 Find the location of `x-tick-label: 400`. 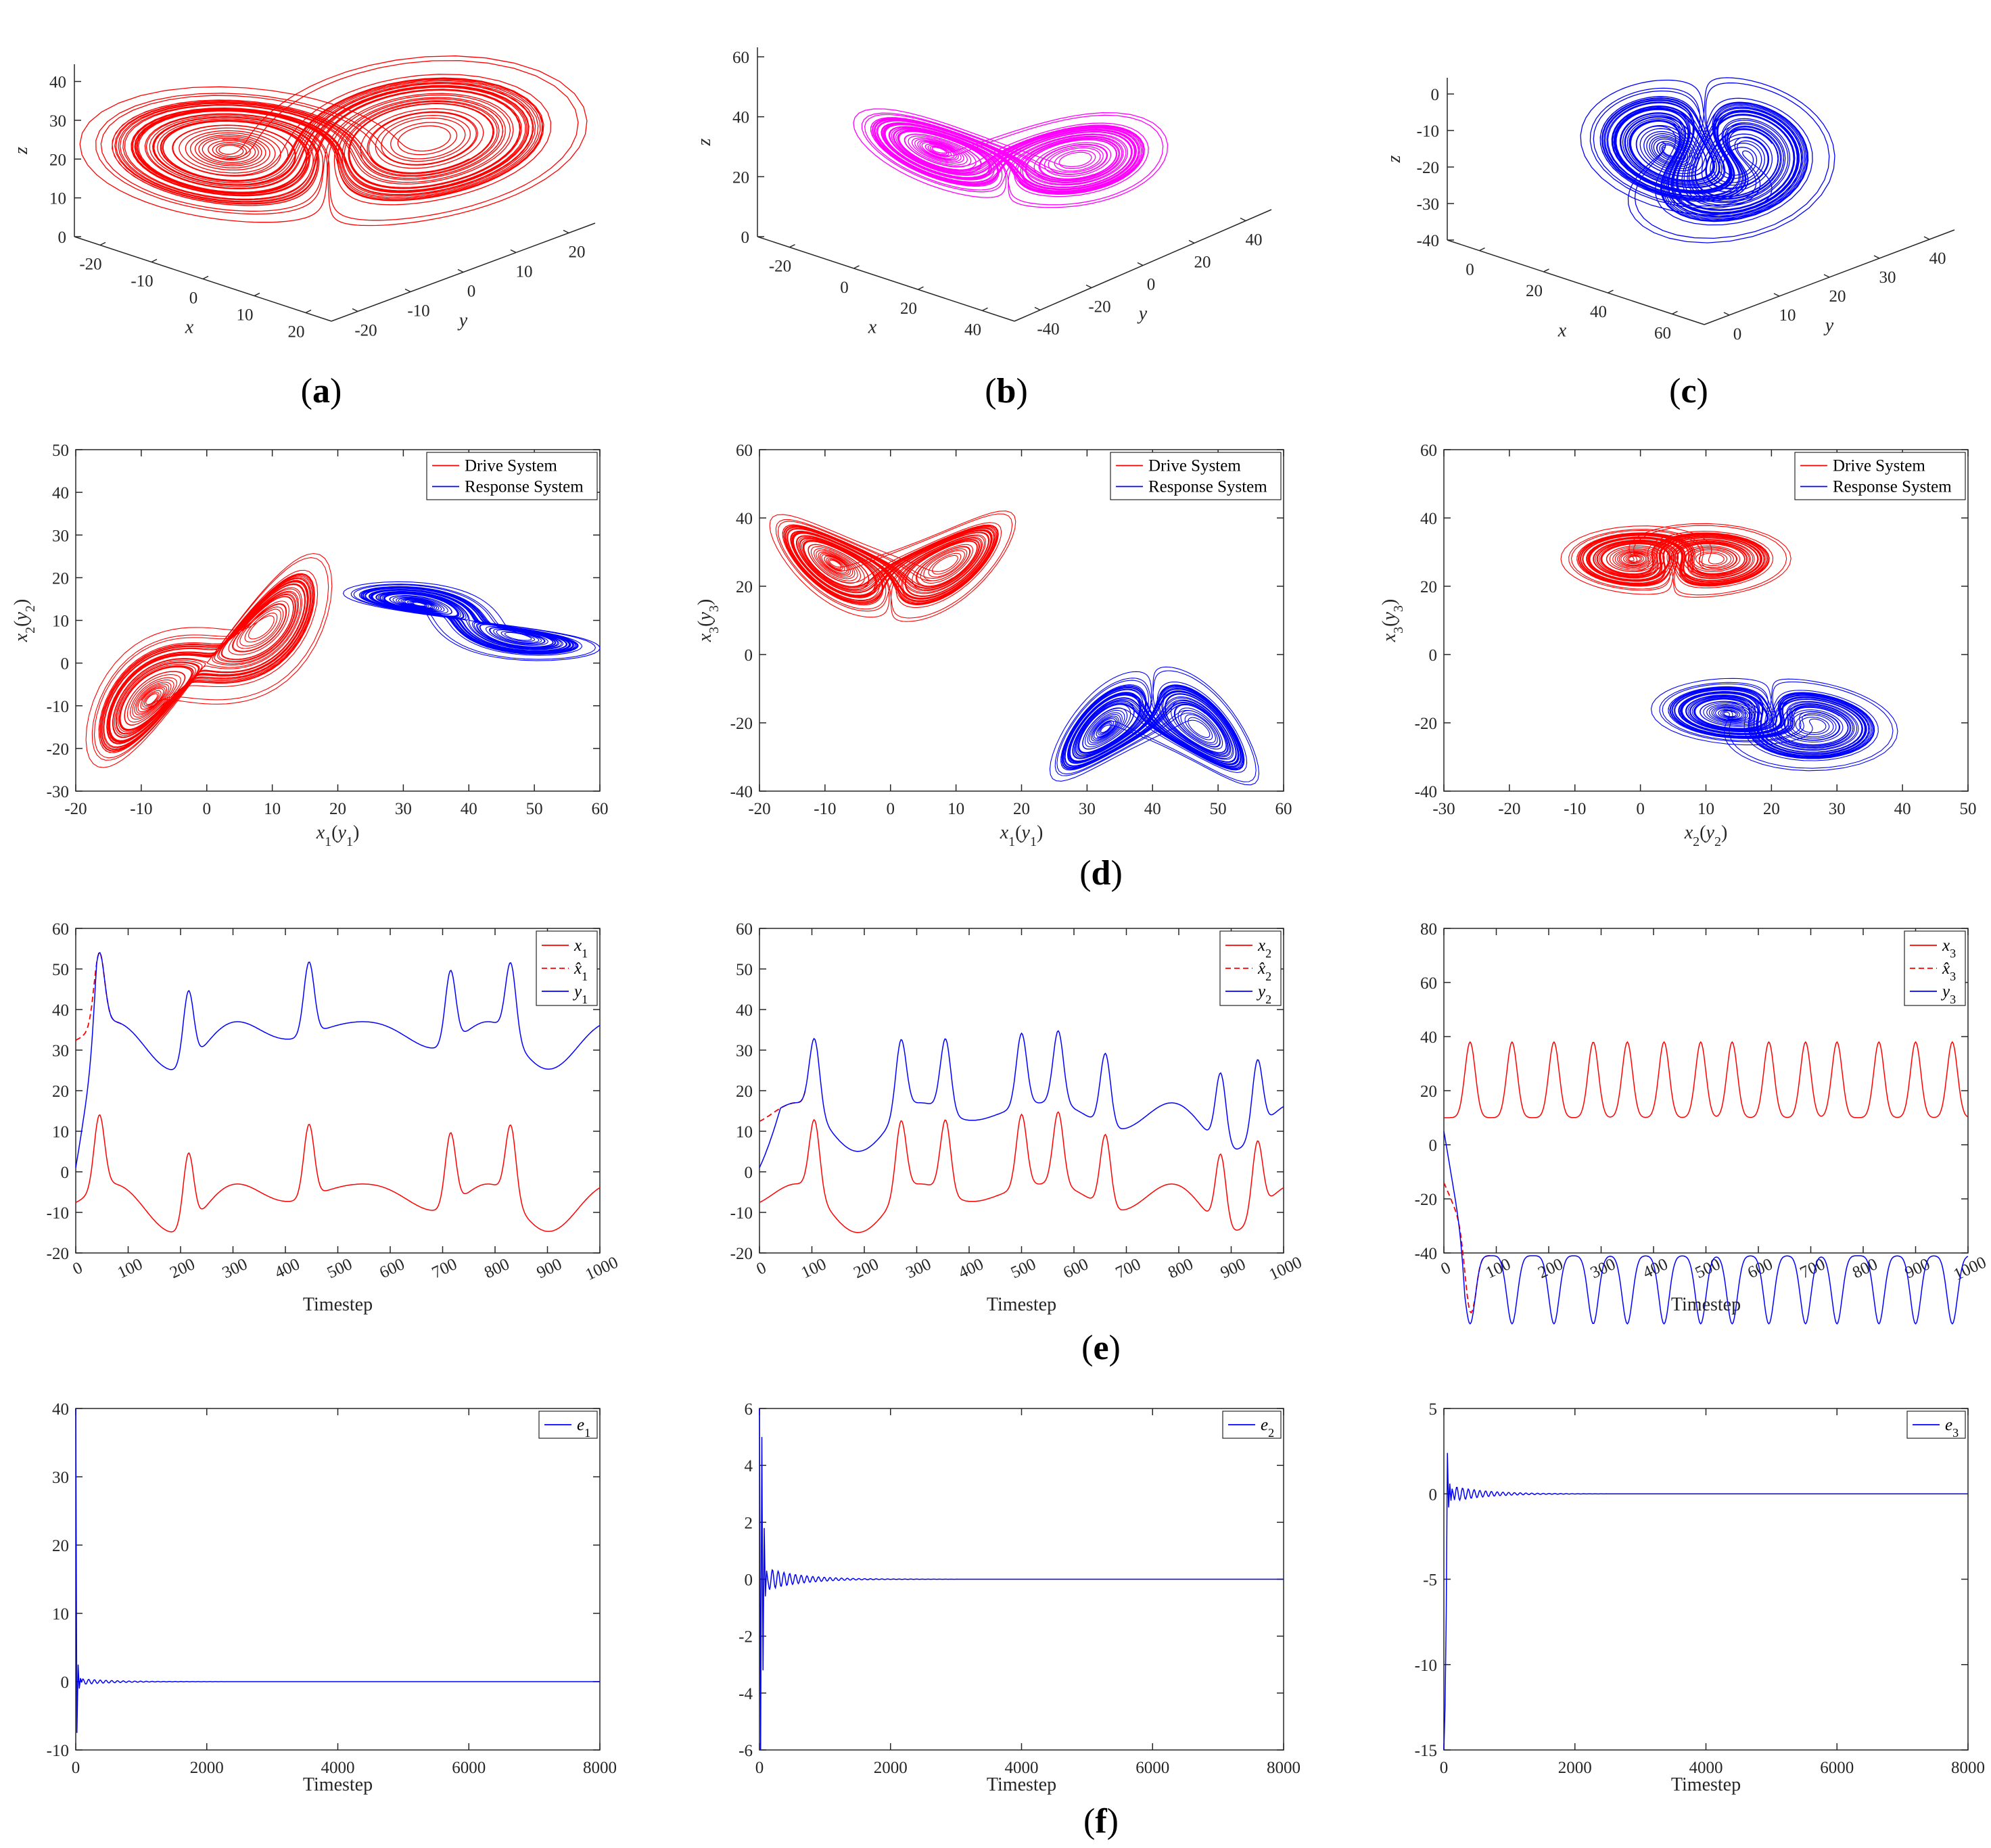

x-tick-label: 400 is located at coordinates (971, 1268).